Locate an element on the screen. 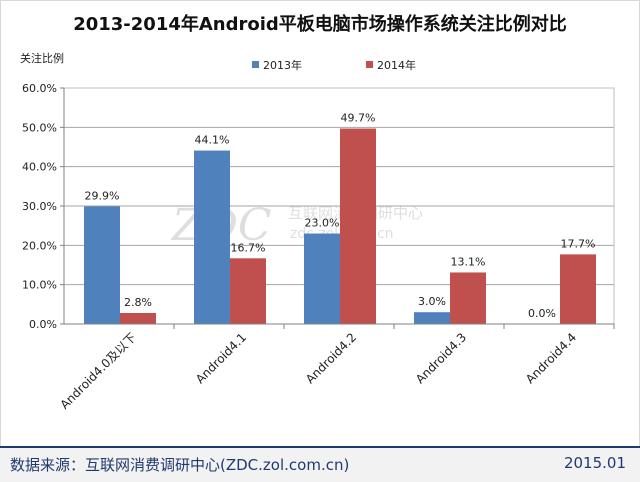  x-tick-label: Android4.0及以下 is located at coordinates (98, 371).